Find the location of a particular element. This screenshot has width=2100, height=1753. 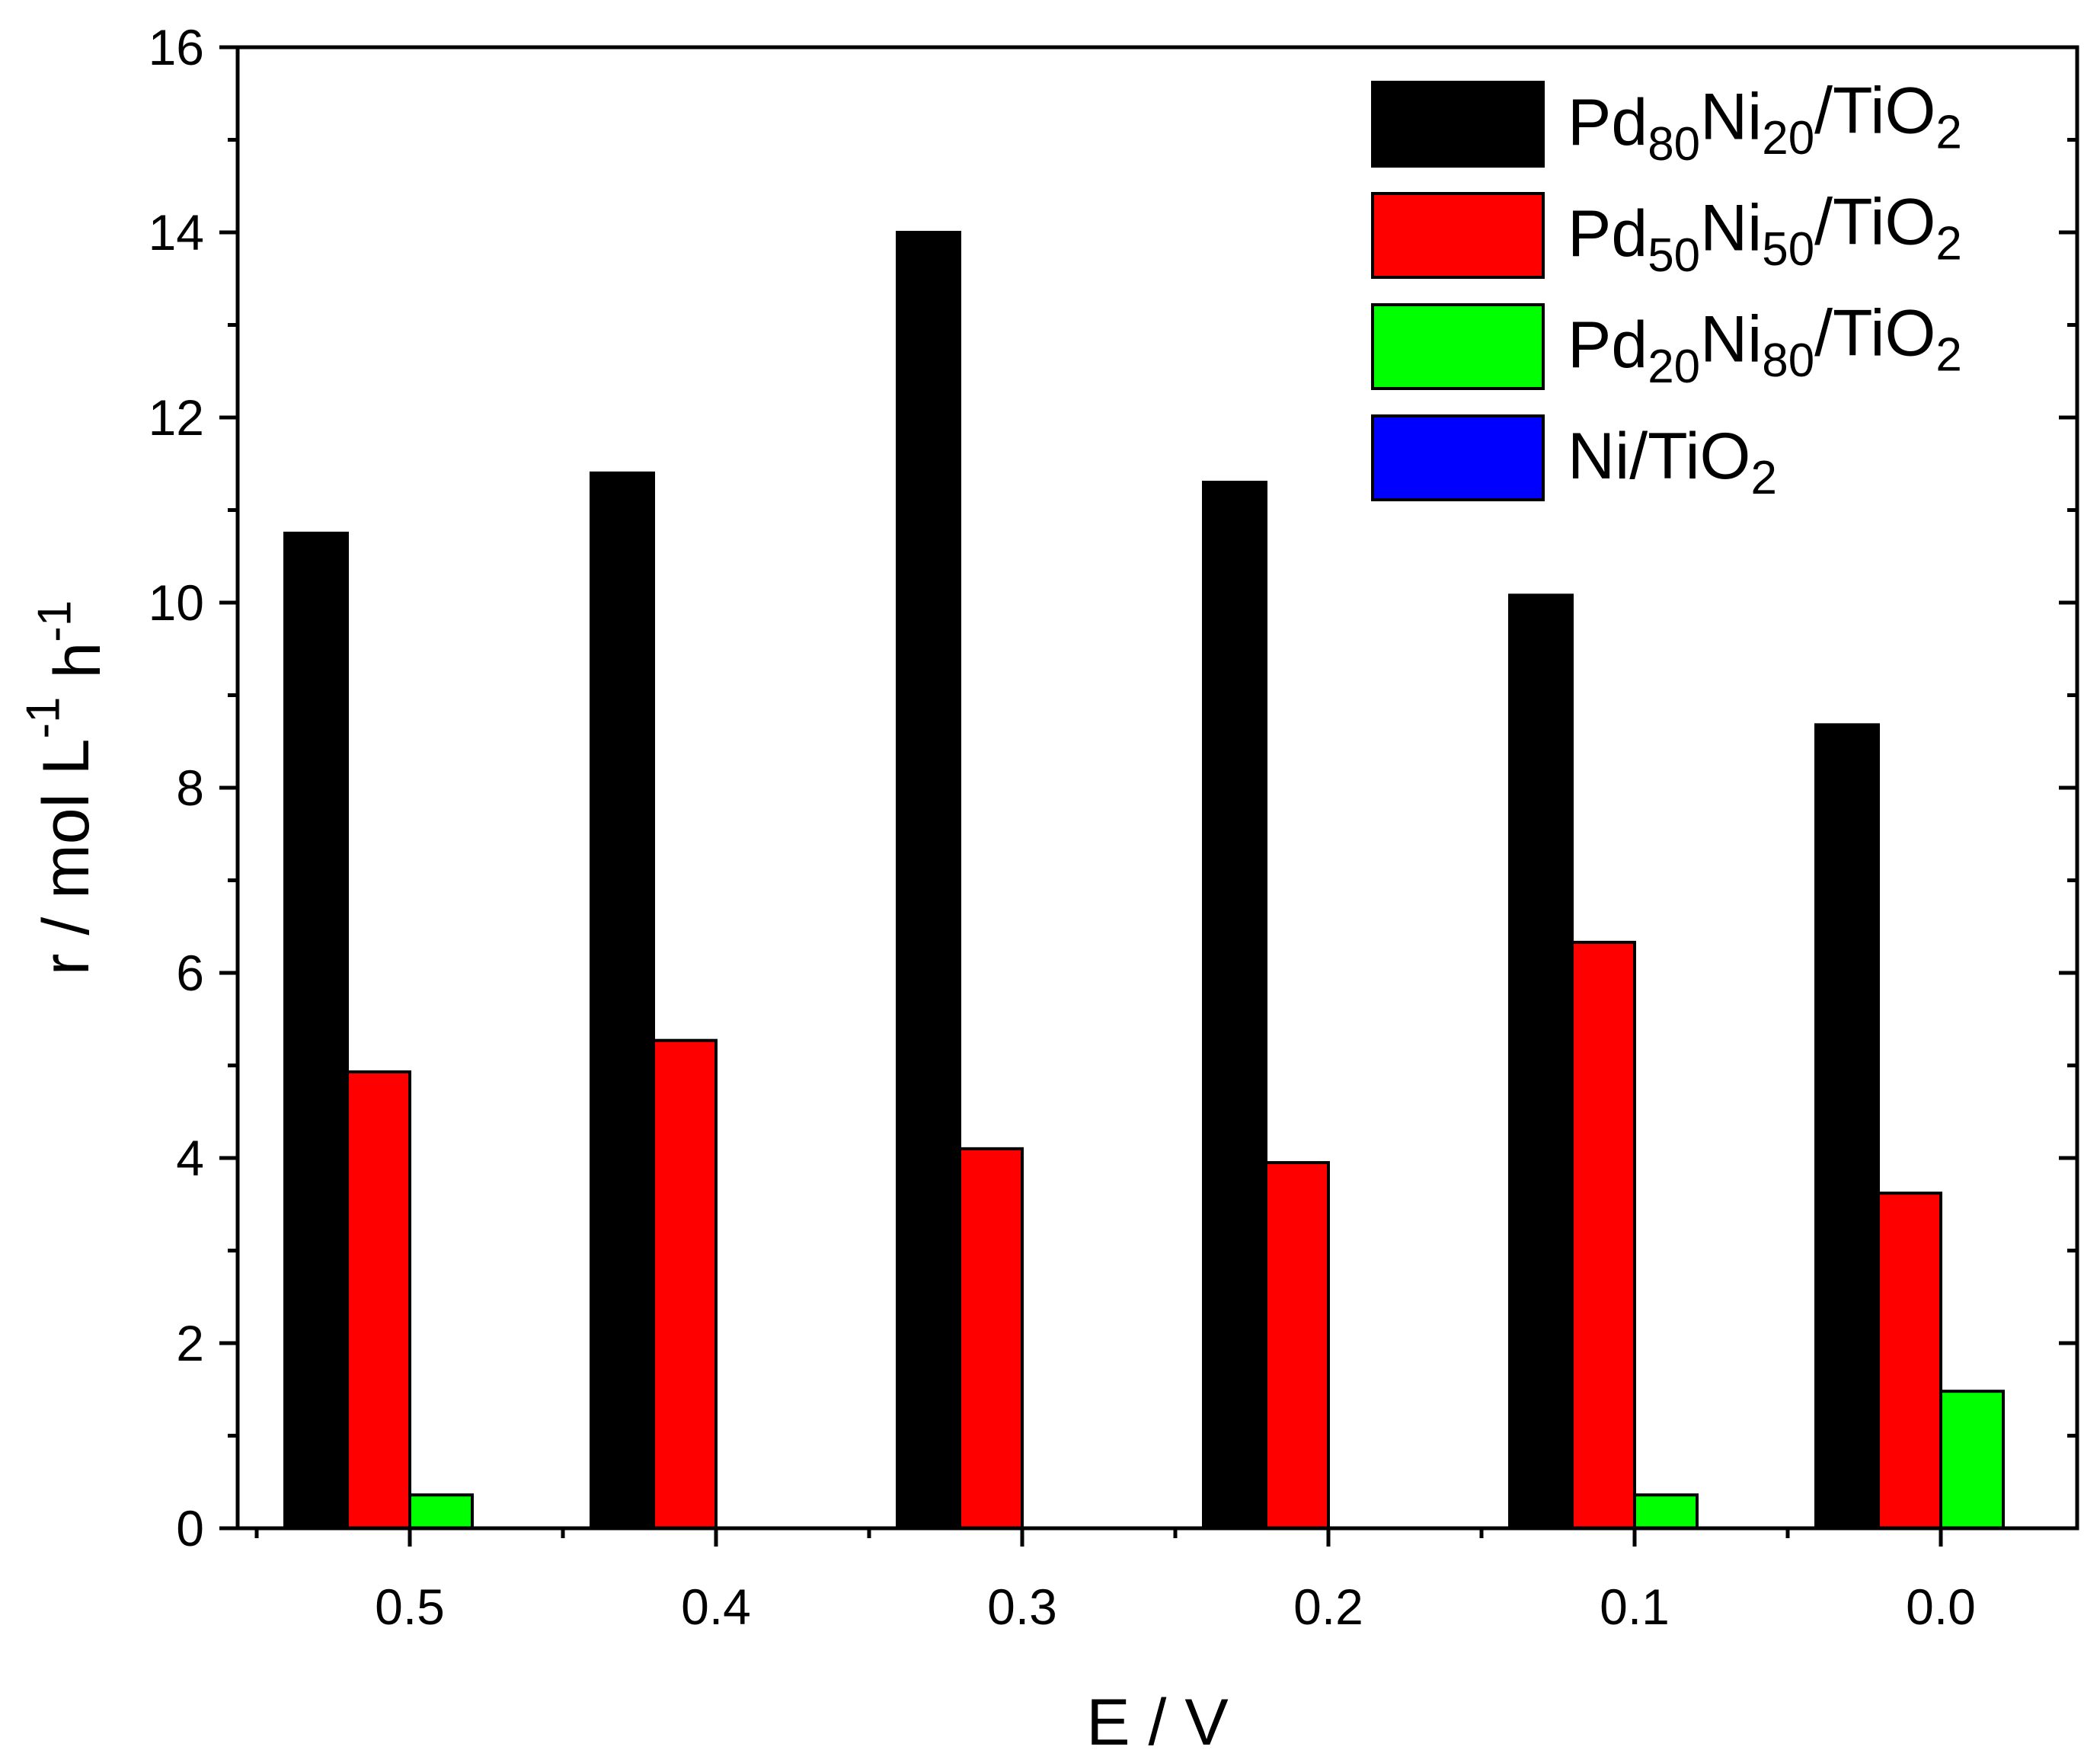

y-tick-label: 6 is located at coordinates (190, 973).